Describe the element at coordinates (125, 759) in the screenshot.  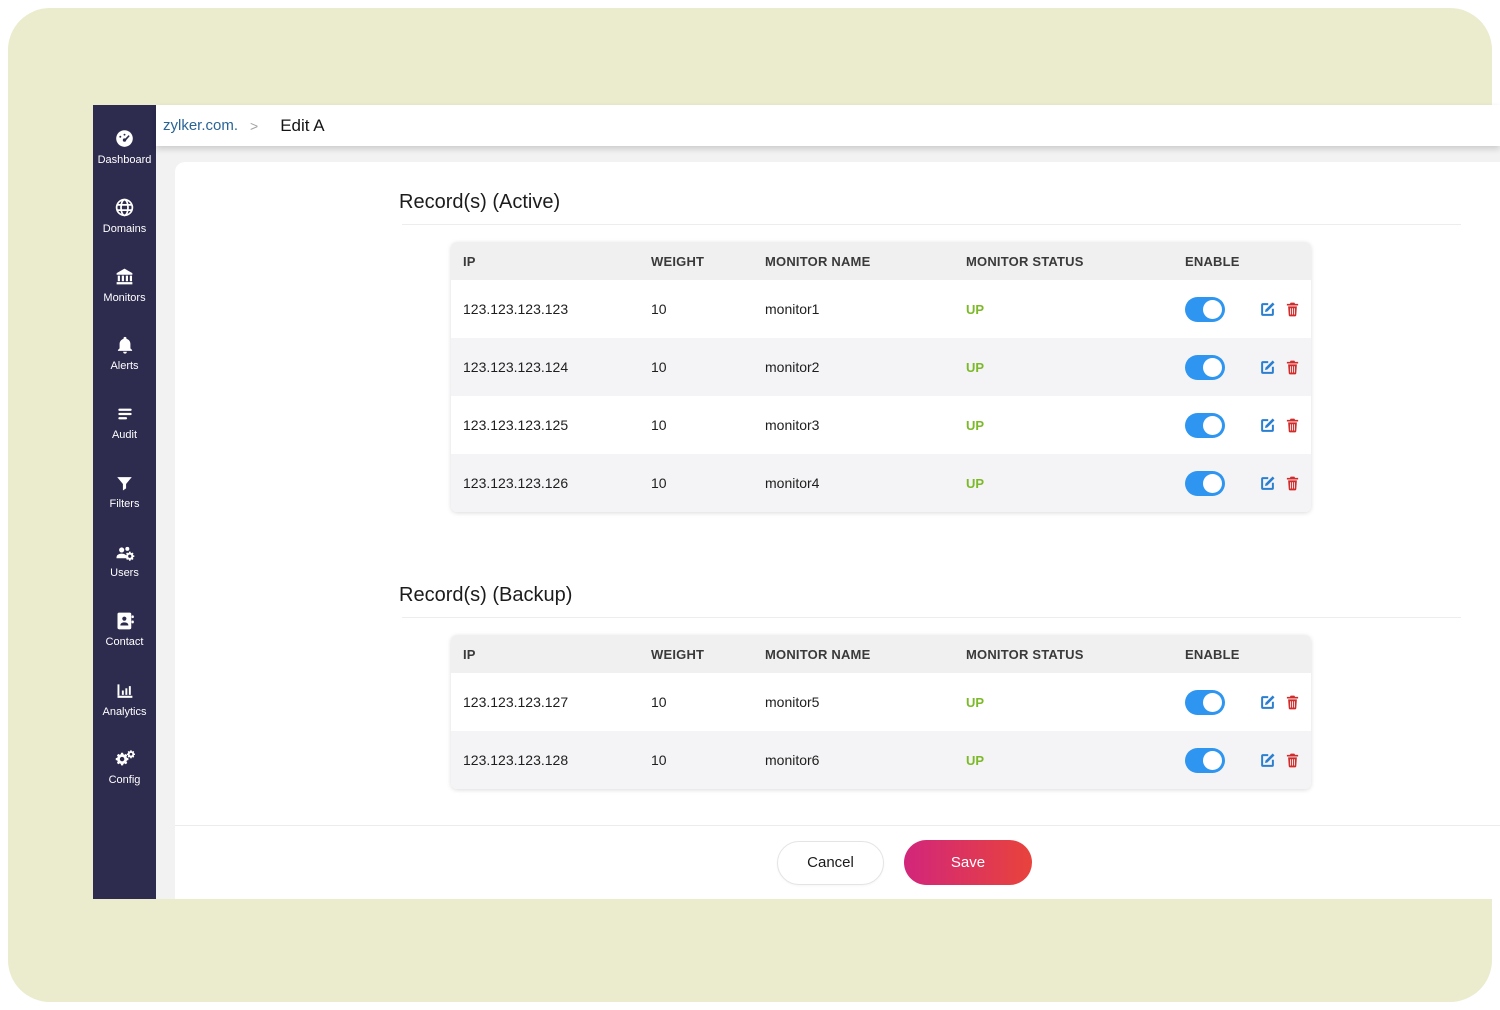
I see `config-gears-icon` at that location.